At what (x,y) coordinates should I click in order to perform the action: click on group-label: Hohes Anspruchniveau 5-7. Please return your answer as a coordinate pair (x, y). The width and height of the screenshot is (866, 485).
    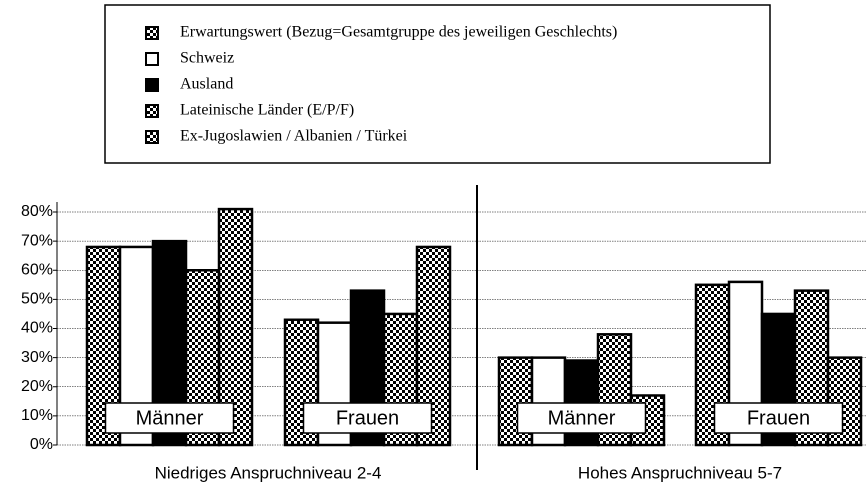
    Looking at the image, I should click on (680, 472).